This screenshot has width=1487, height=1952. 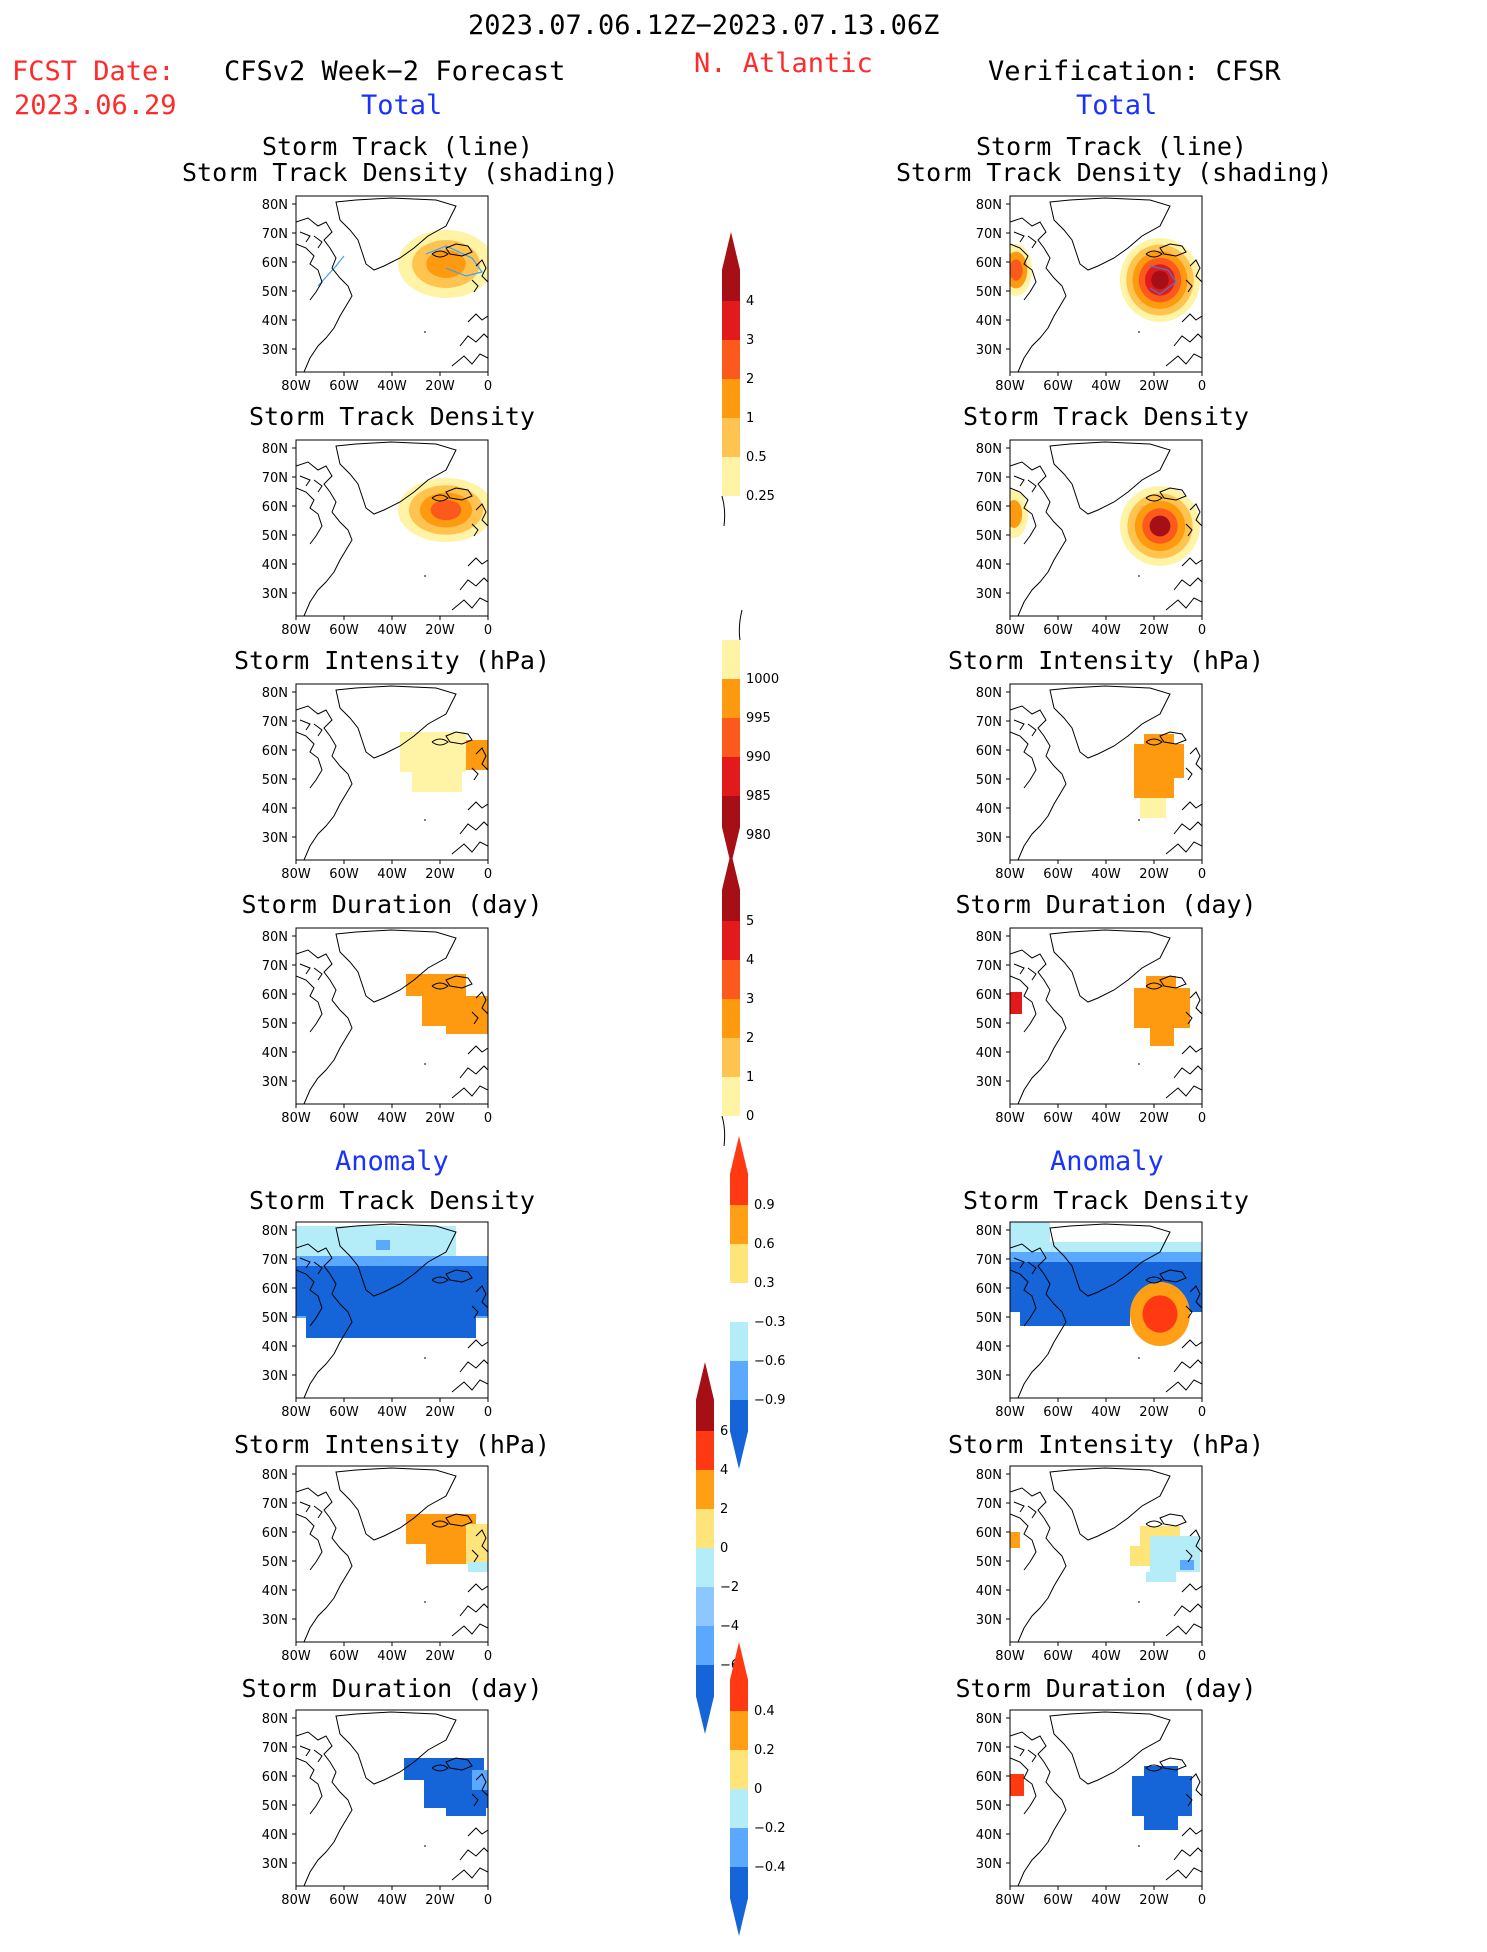 What do you see at coordinates (734, 1552) in the screenshot?
I see `anom-intensity-colorbar: 6 4 2 0 −2 −4 −6` at bounding box center [734, 1552].